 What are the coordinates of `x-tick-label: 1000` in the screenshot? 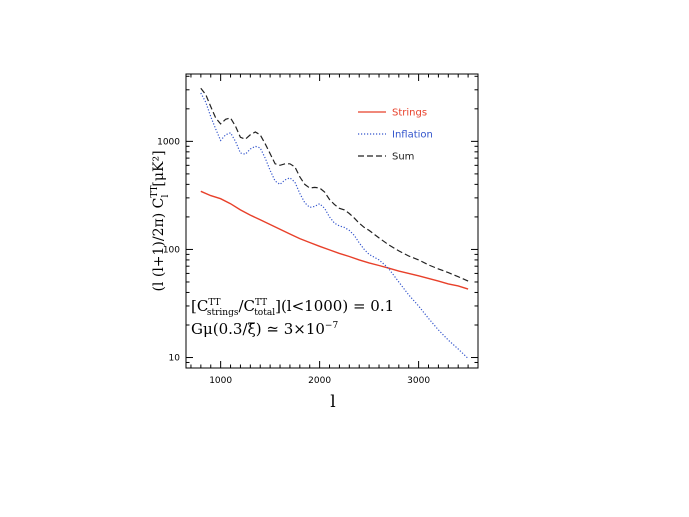 It's located at (220, 381).